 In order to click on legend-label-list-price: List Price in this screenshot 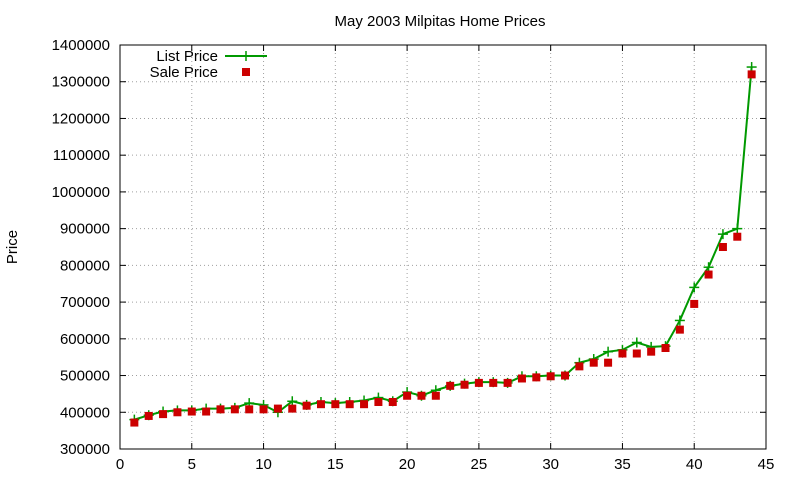, I will do `click(187, 56)`.